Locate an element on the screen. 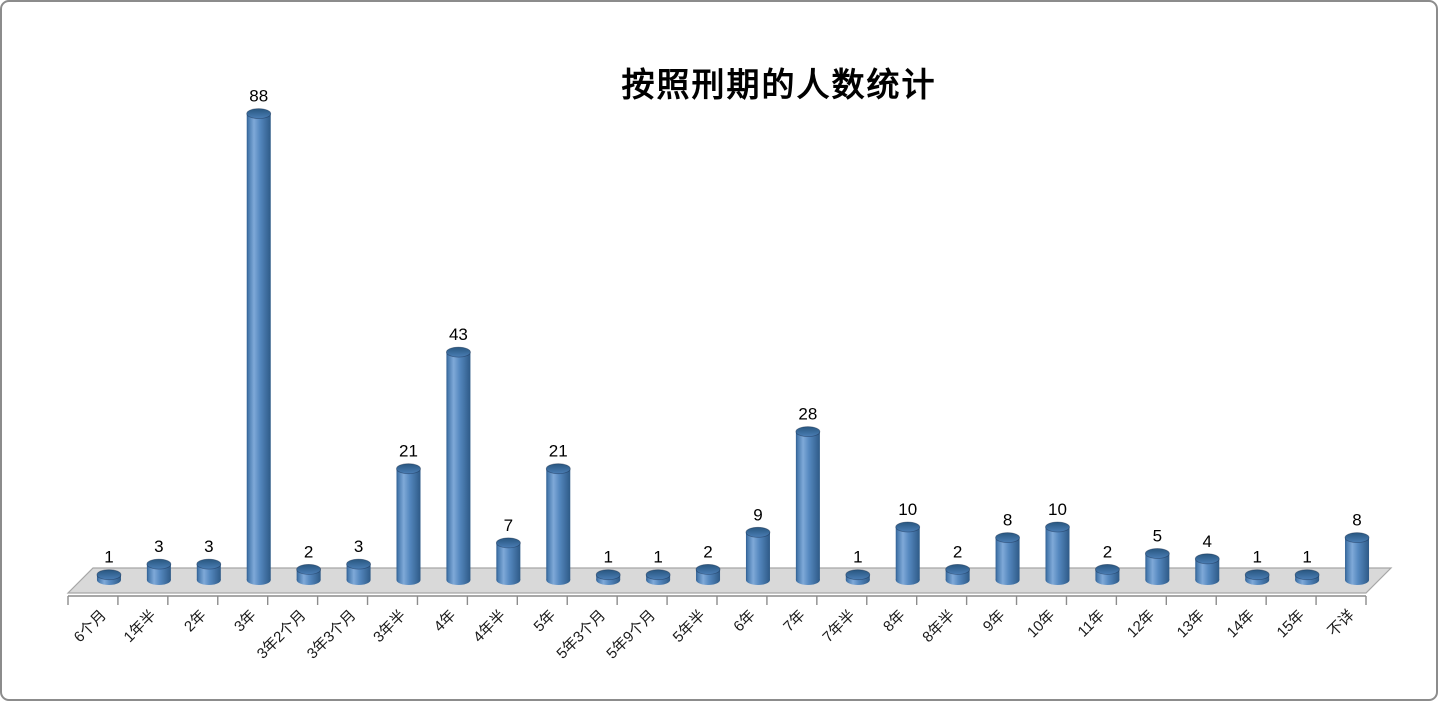  bar-value-label: 28 is located at coordinates (807, 414).